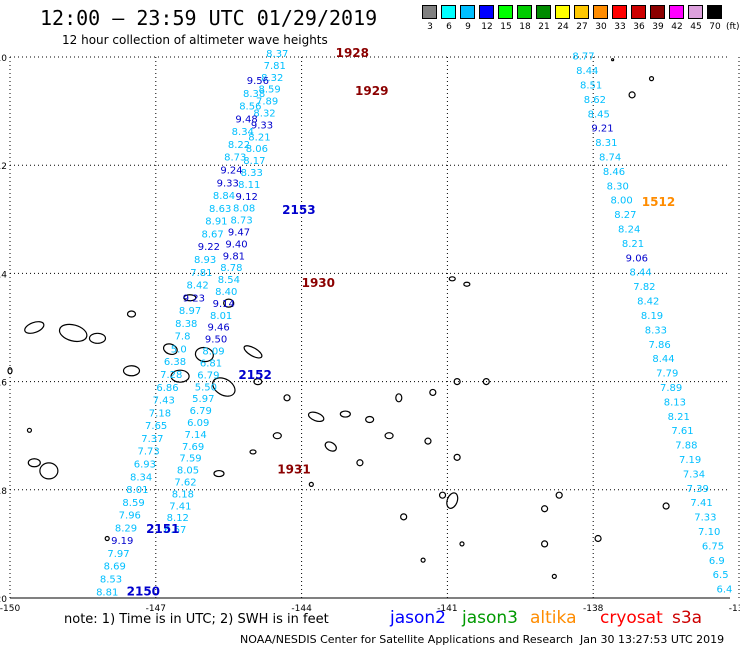 The width and height of the screenshot is (740, 650). I want to click on legend-swatch-label: 24, so click(563, 27).